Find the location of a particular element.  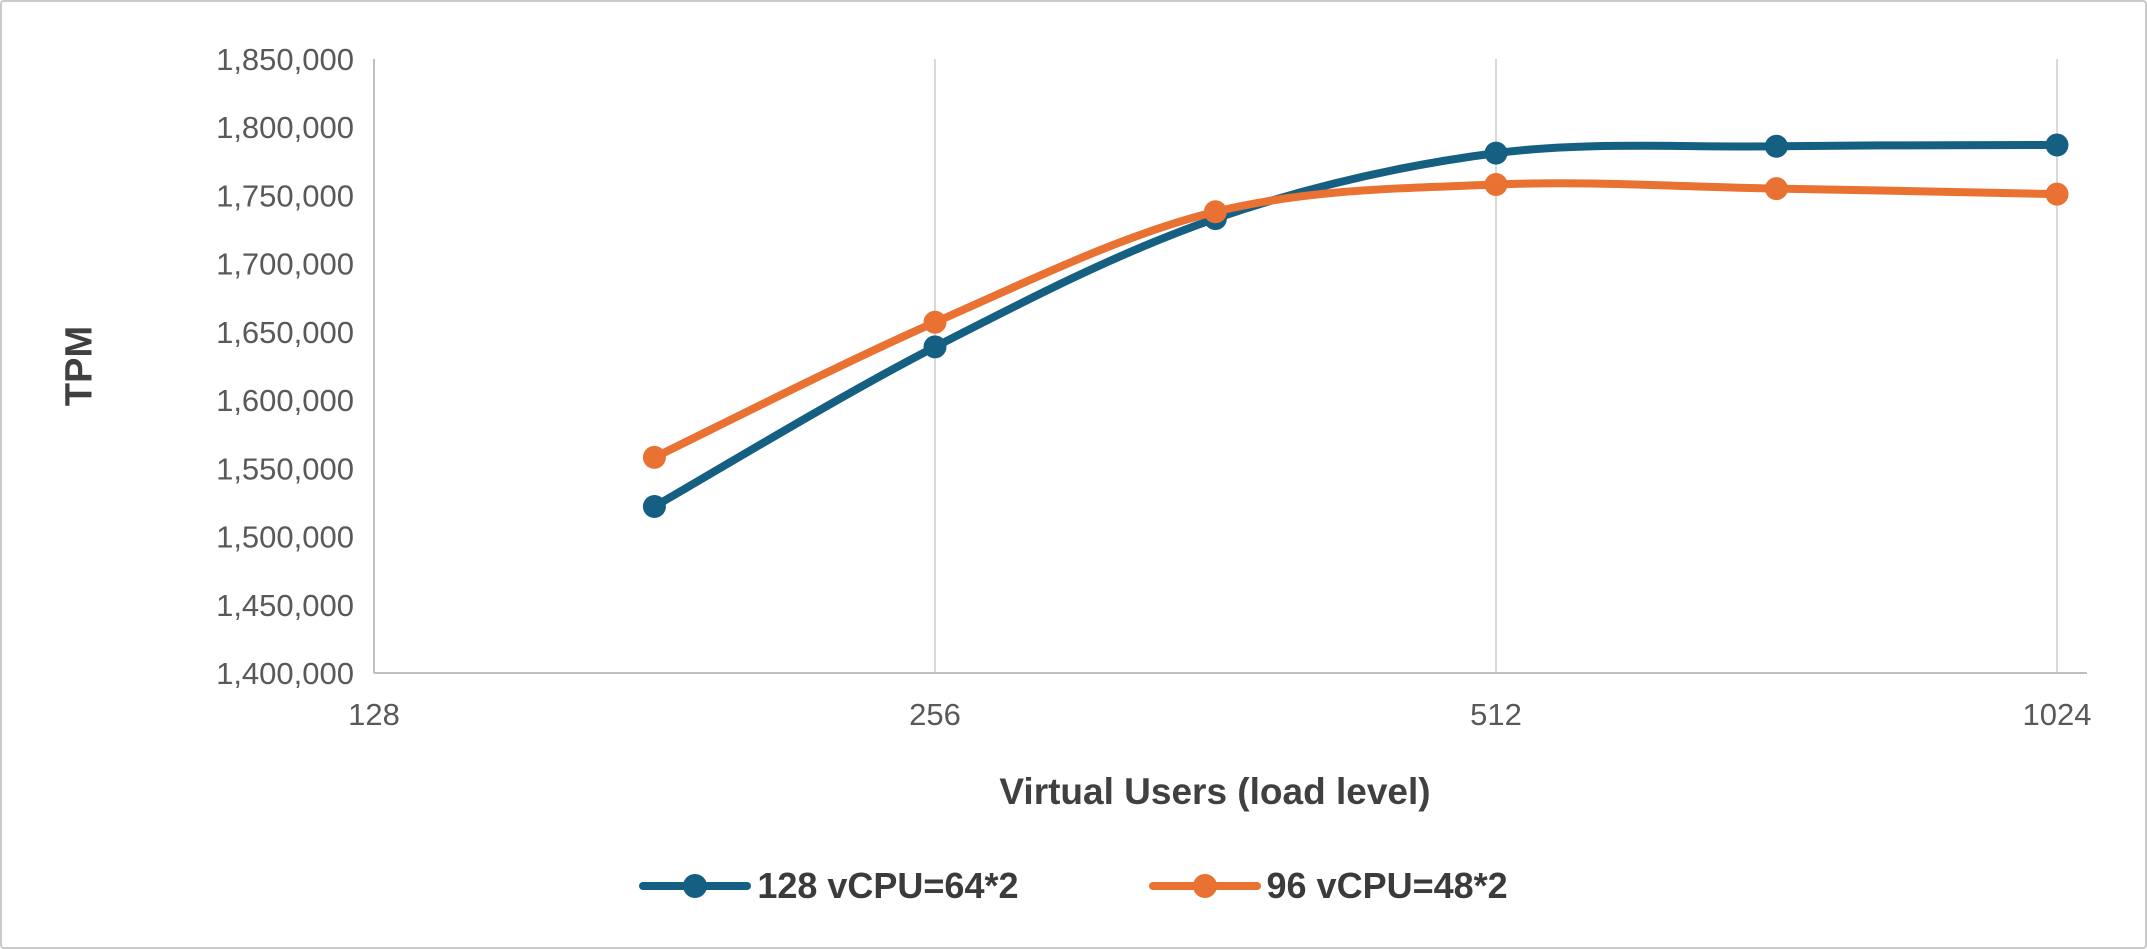

y-tick-label: 1,800,000 is located at coordinates (285, 127).